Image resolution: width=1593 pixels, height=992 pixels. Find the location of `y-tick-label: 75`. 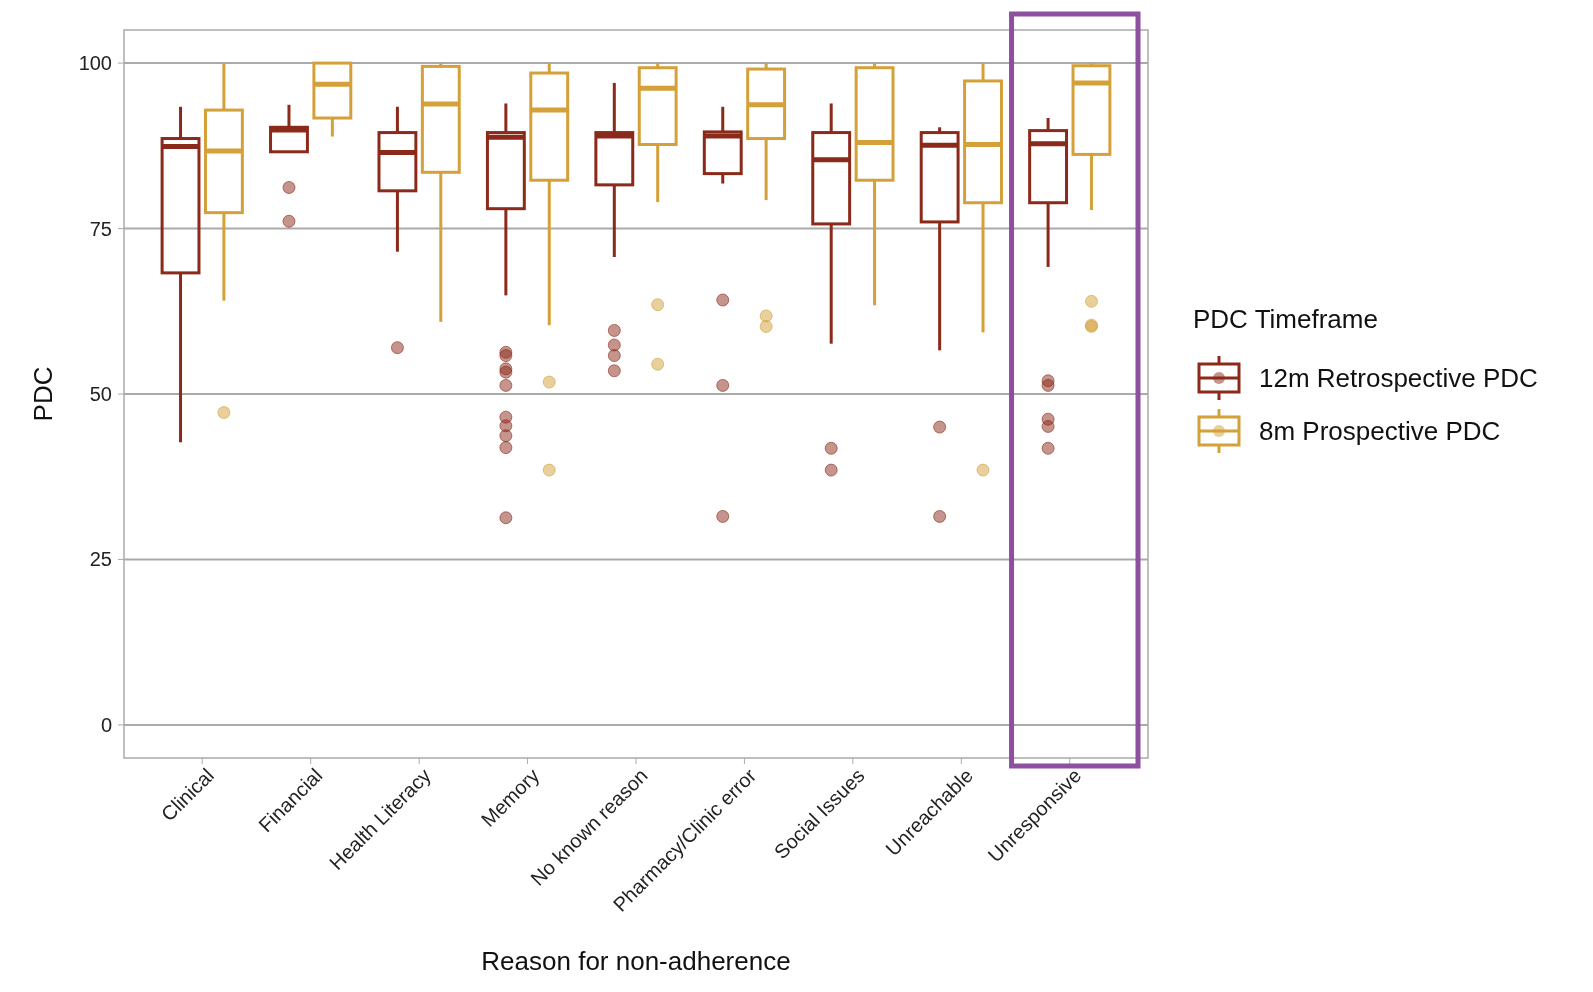

y-tick-label: 75 is located at coordinates (100, 228).